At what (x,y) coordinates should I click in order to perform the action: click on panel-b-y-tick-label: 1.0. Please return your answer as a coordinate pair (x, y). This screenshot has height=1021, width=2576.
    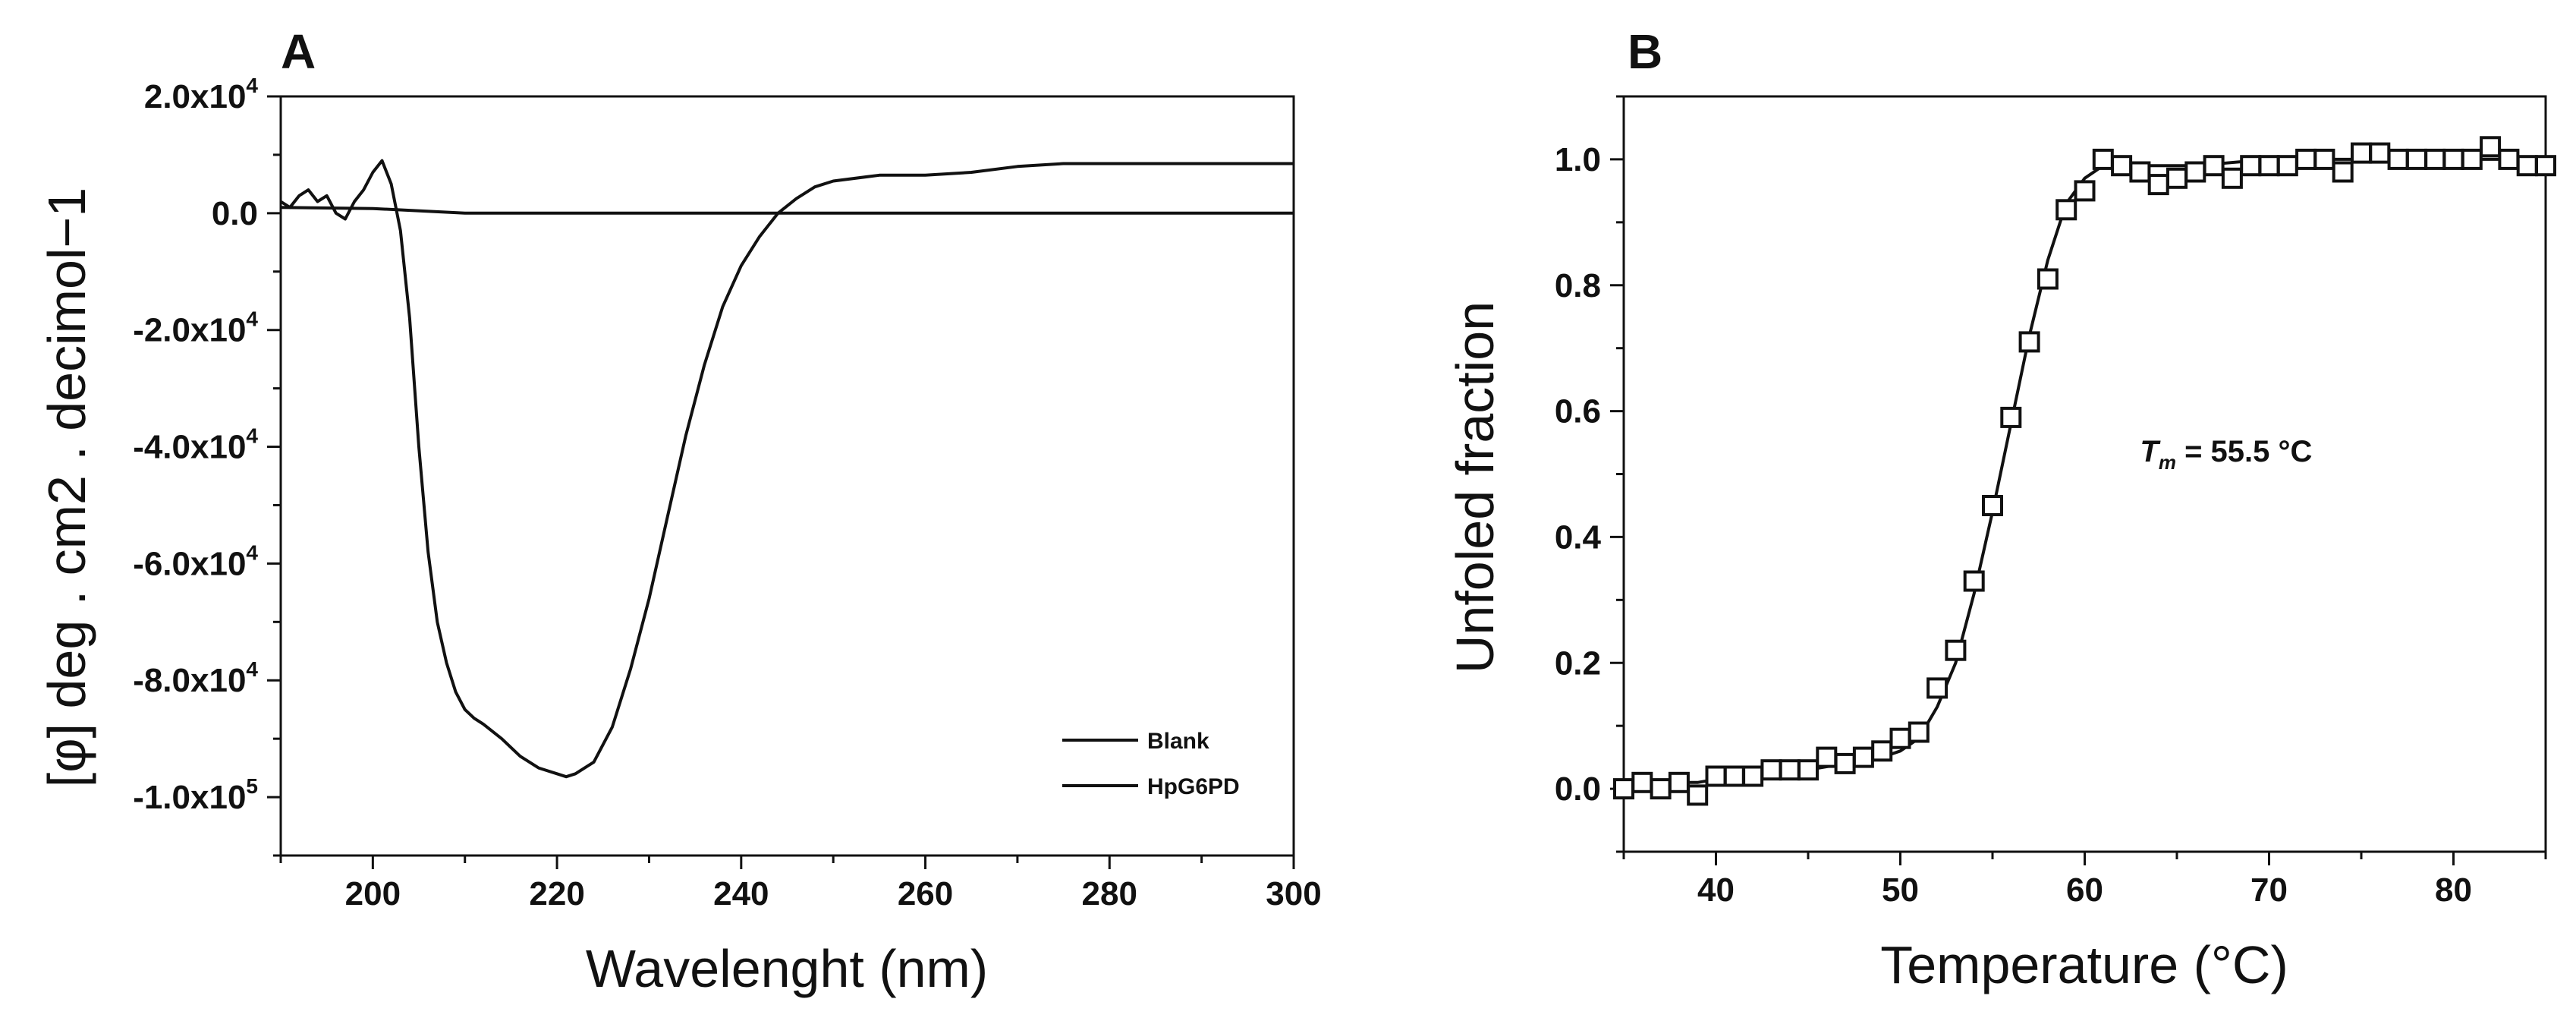
    Looking at the image, I should click on (1578, 159).